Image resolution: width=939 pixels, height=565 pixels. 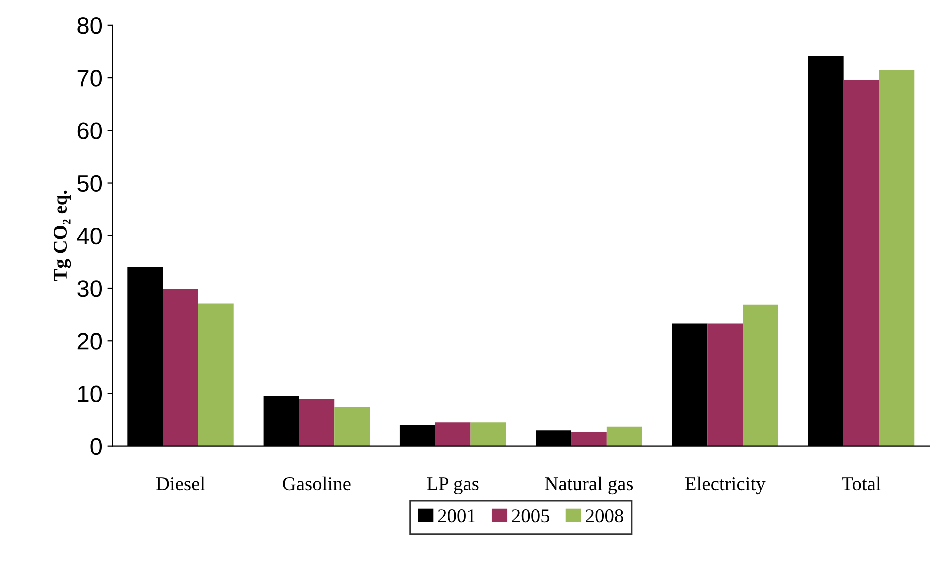 What do you see at coordinates (90, 25) in the screenshot?
I see `y-tick-label: 80` at bounding box center [90, 25].